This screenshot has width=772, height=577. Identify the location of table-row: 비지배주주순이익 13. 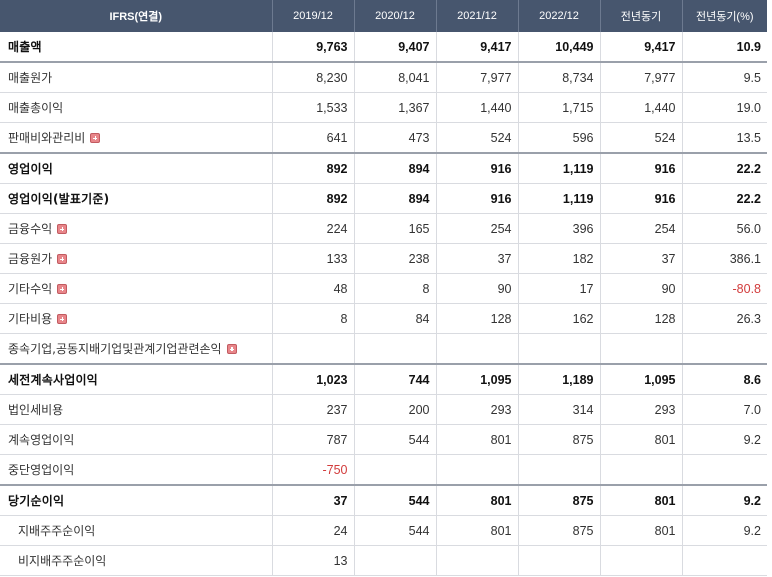
(383, 560).